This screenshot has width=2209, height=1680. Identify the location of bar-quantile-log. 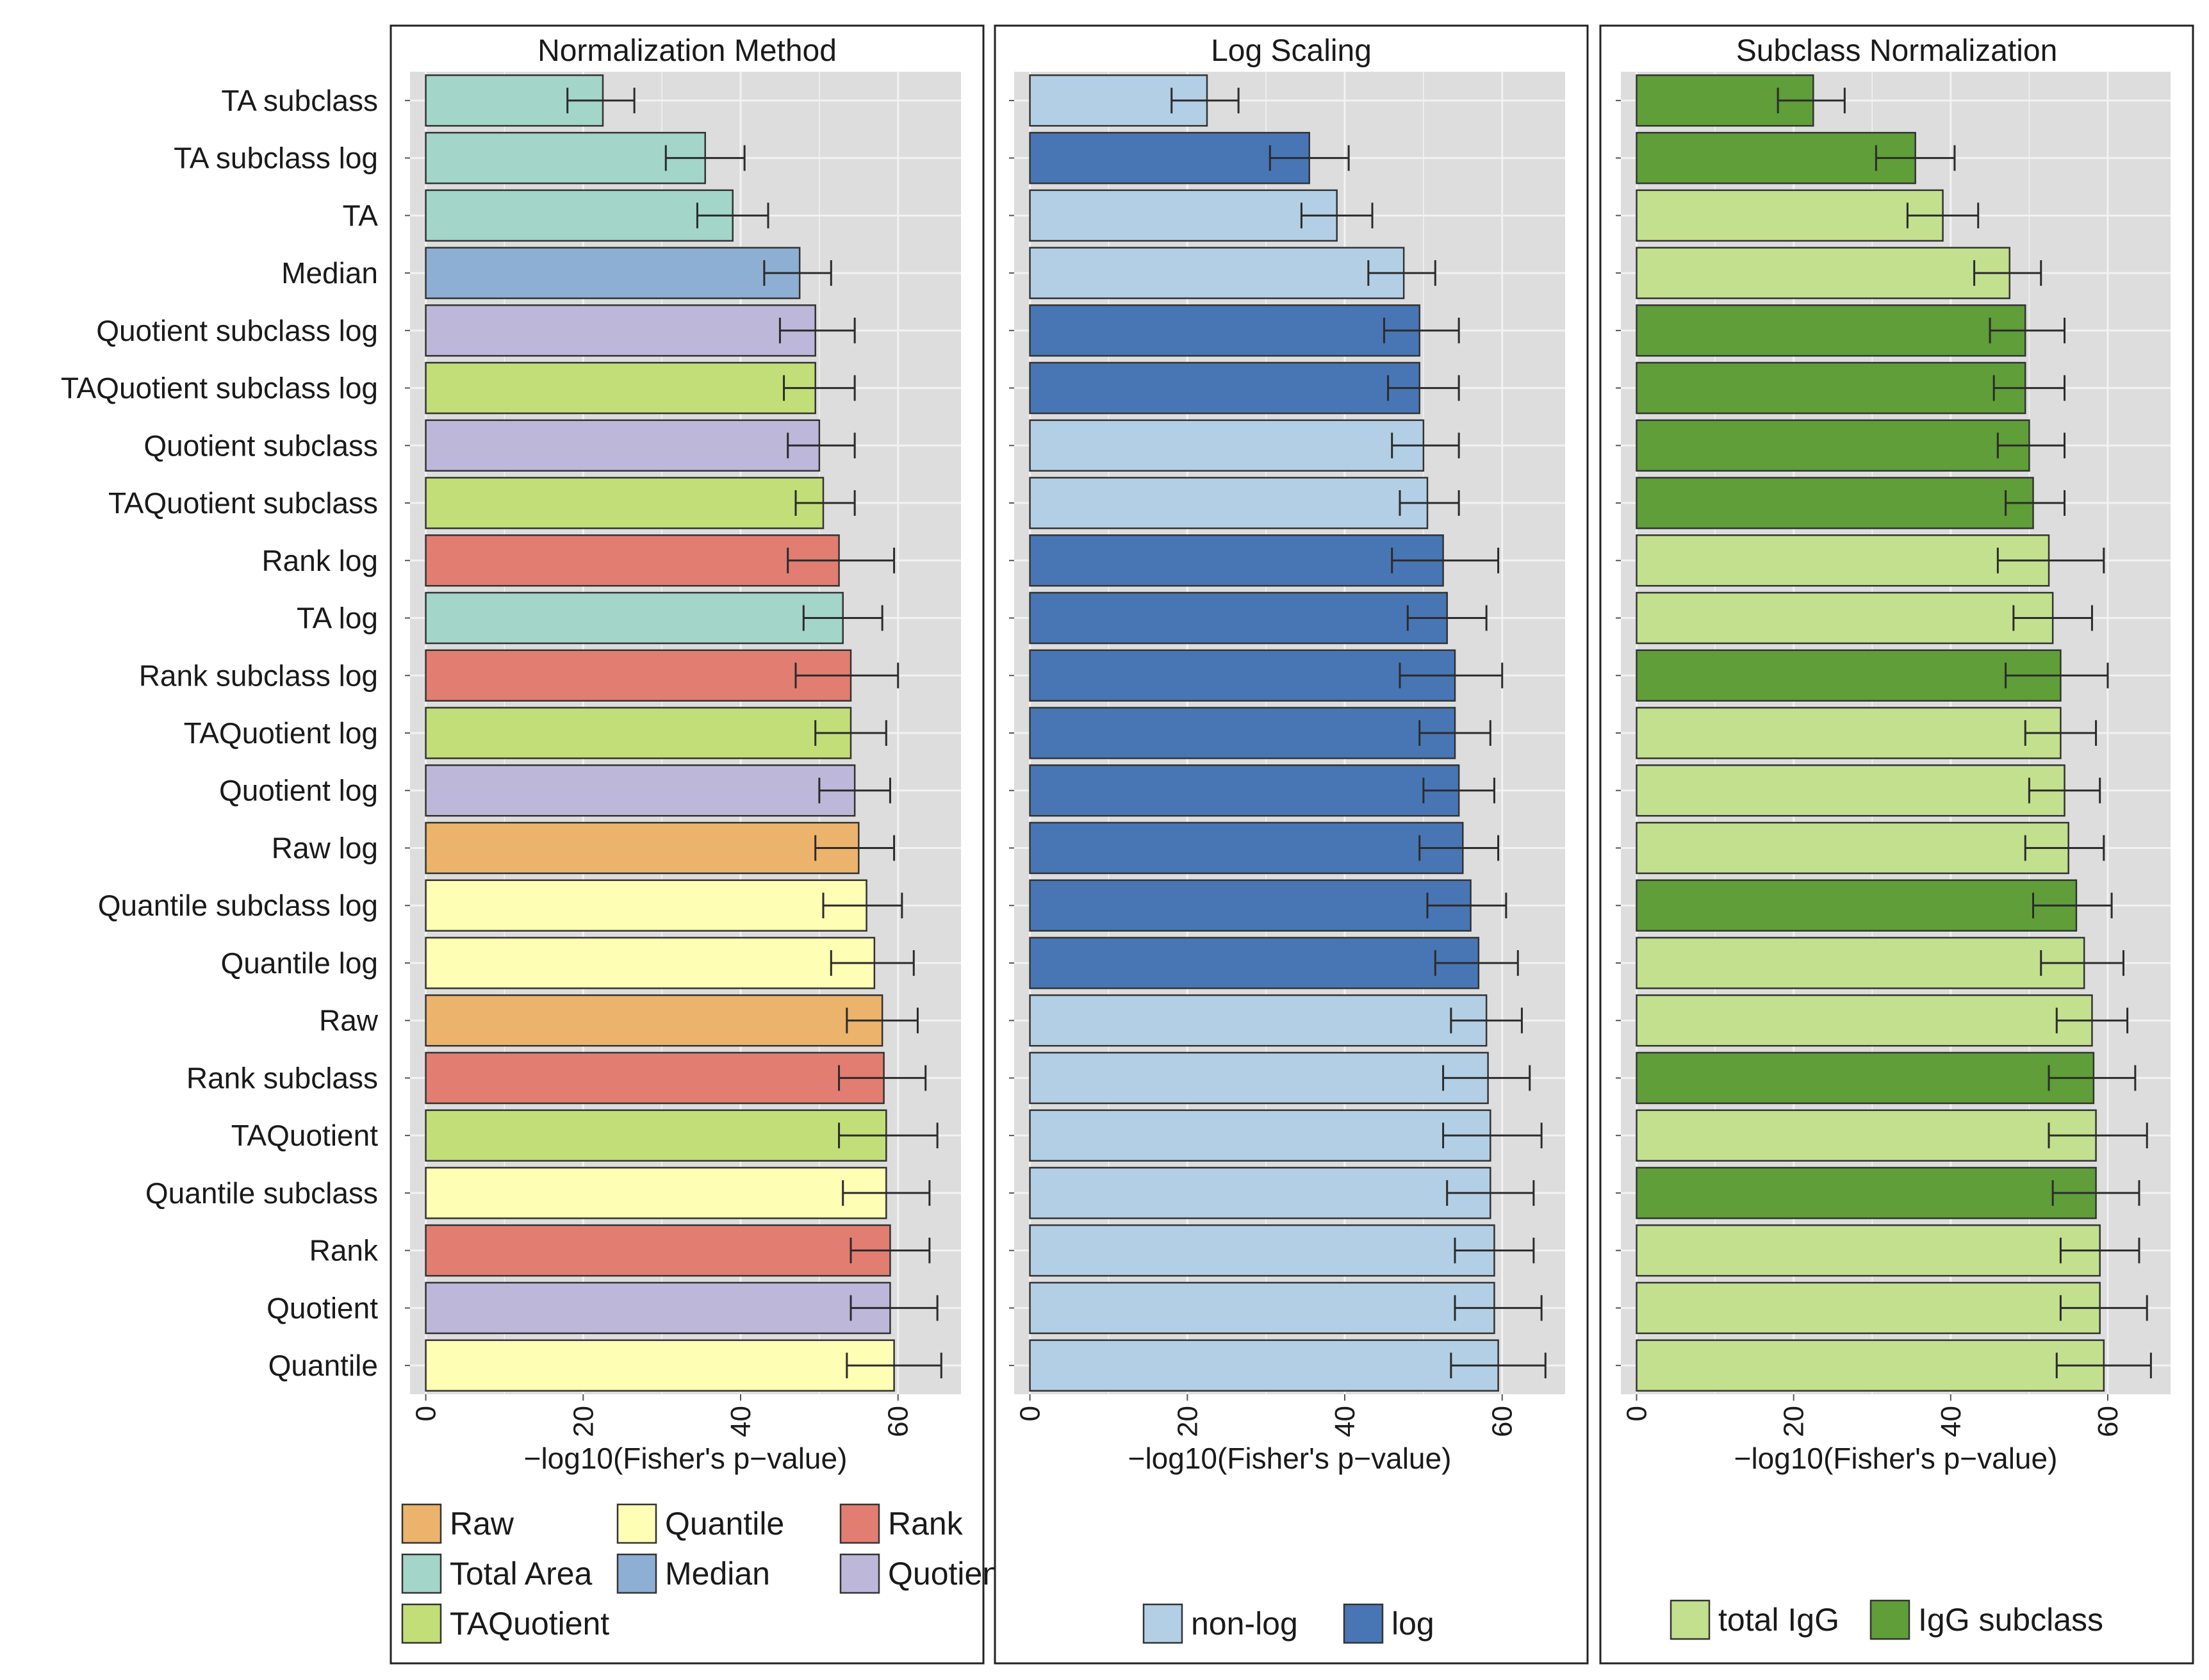
(1860, 963).